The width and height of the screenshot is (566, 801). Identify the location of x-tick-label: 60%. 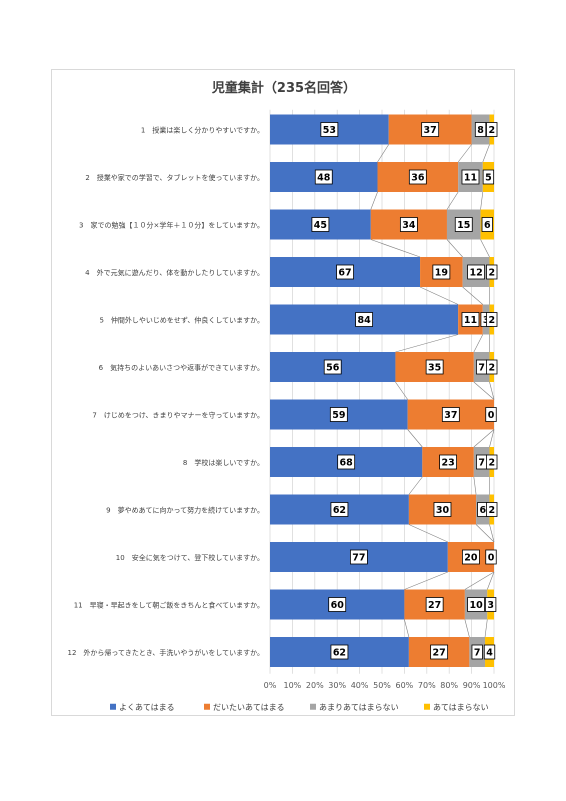
(405, 685).